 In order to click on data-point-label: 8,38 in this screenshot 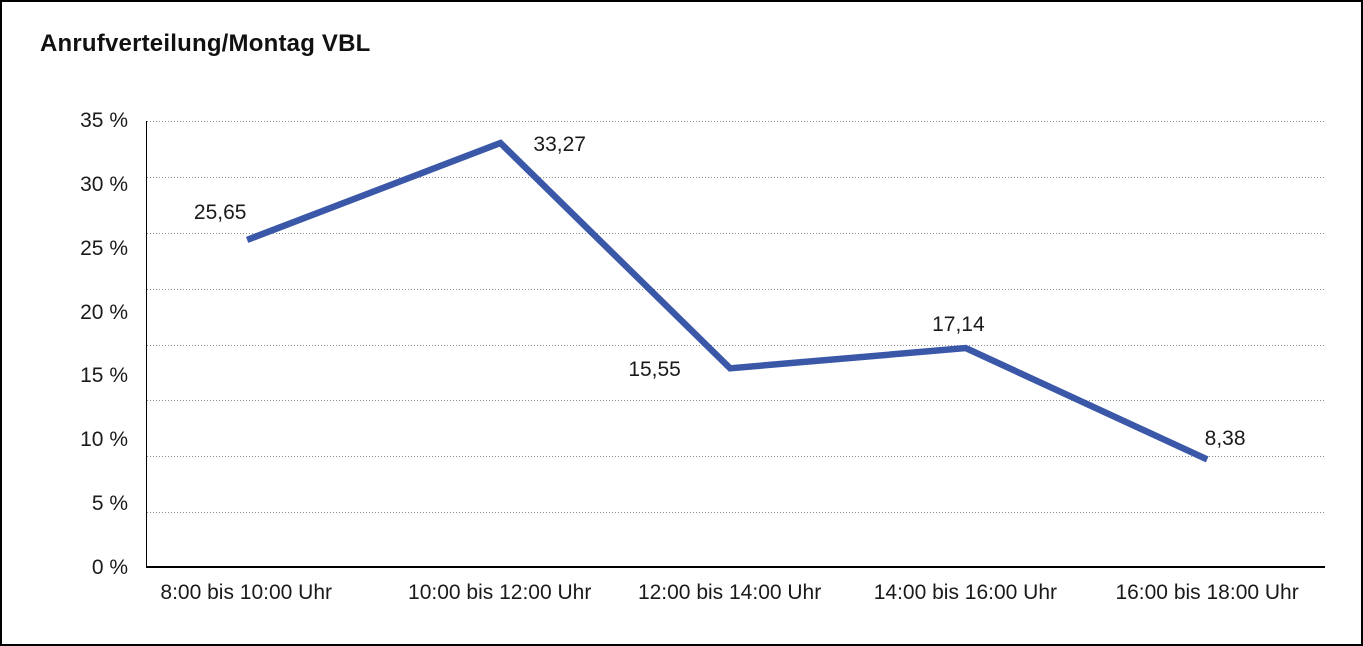, I will do `click(1225, 438)`.